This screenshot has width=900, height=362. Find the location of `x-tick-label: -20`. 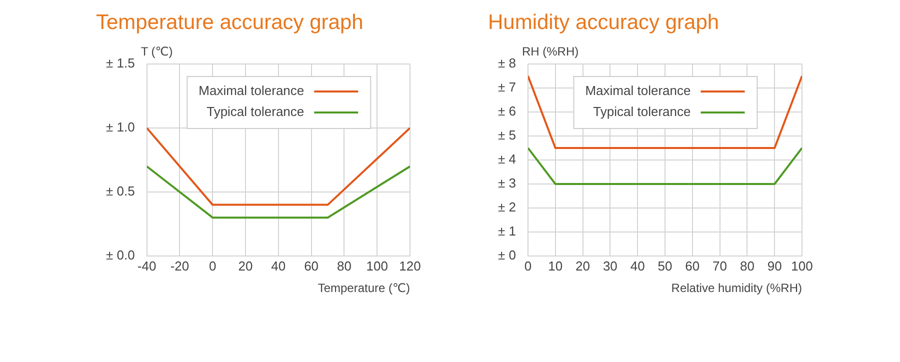

x-tick-label: -20 is located at coordinates (180, 266).